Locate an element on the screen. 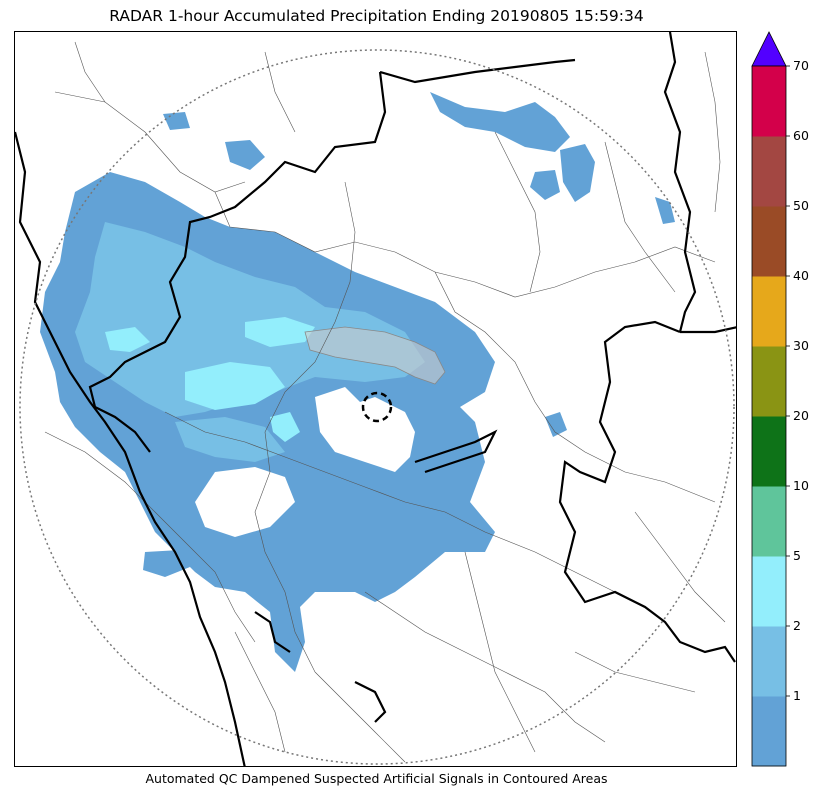 This screenshot has height=797, width=825. colorbar-tick-label: 1 is located at coordinates (797, 695).